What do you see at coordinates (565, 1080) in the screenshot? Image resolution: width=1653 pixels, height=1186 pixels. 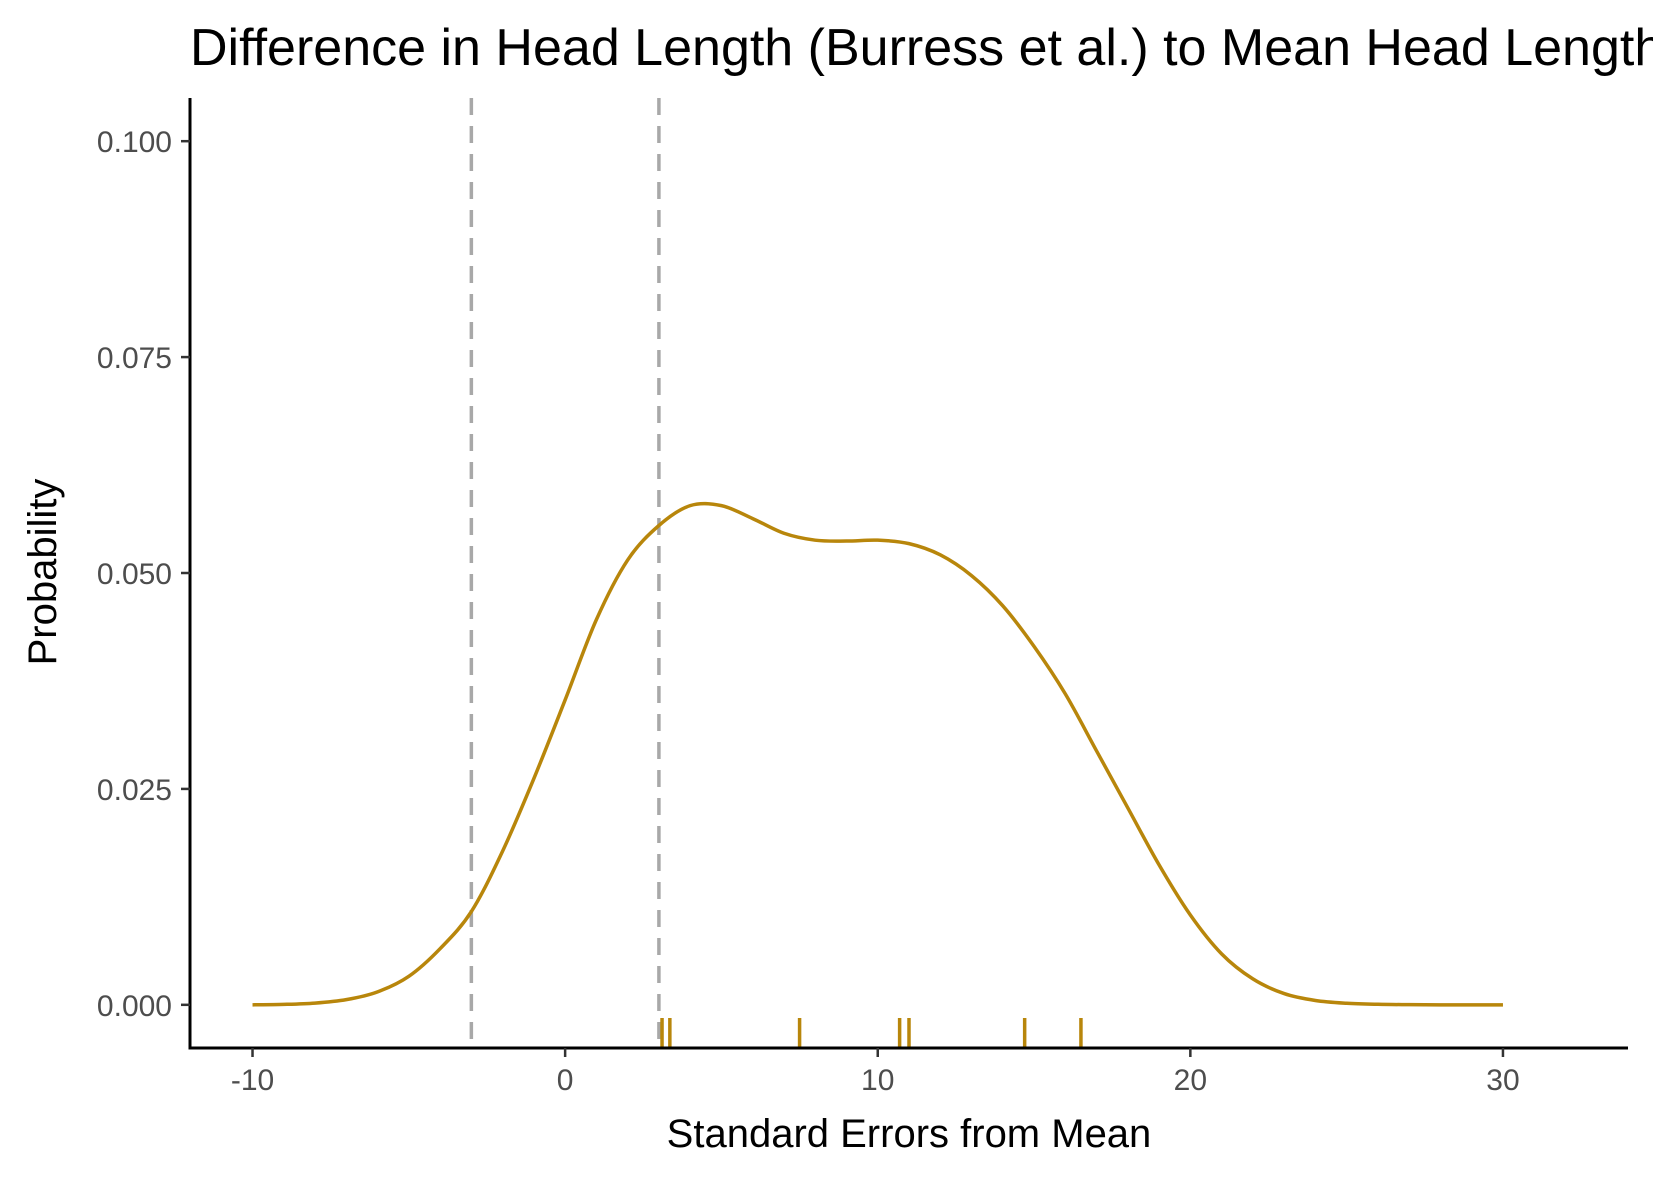 I see `x-tick-label-2: 0` at bounding box center [565, 1080].